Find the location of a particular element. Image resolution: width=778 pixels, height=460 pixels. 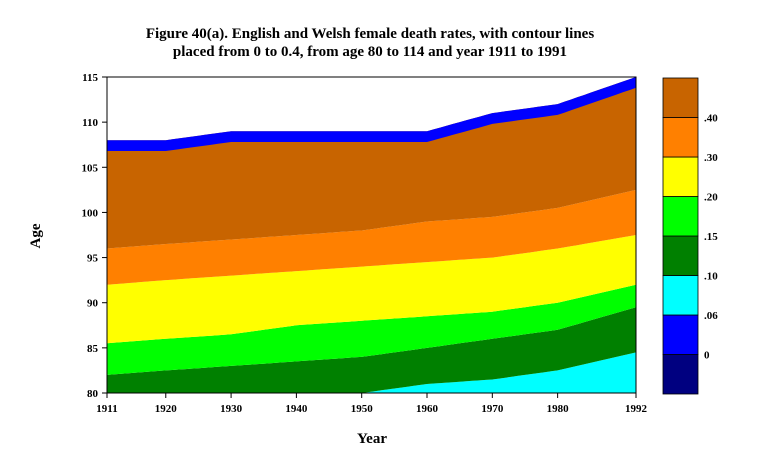

y-tick-label: 105 is located at coordinates (90, 168).